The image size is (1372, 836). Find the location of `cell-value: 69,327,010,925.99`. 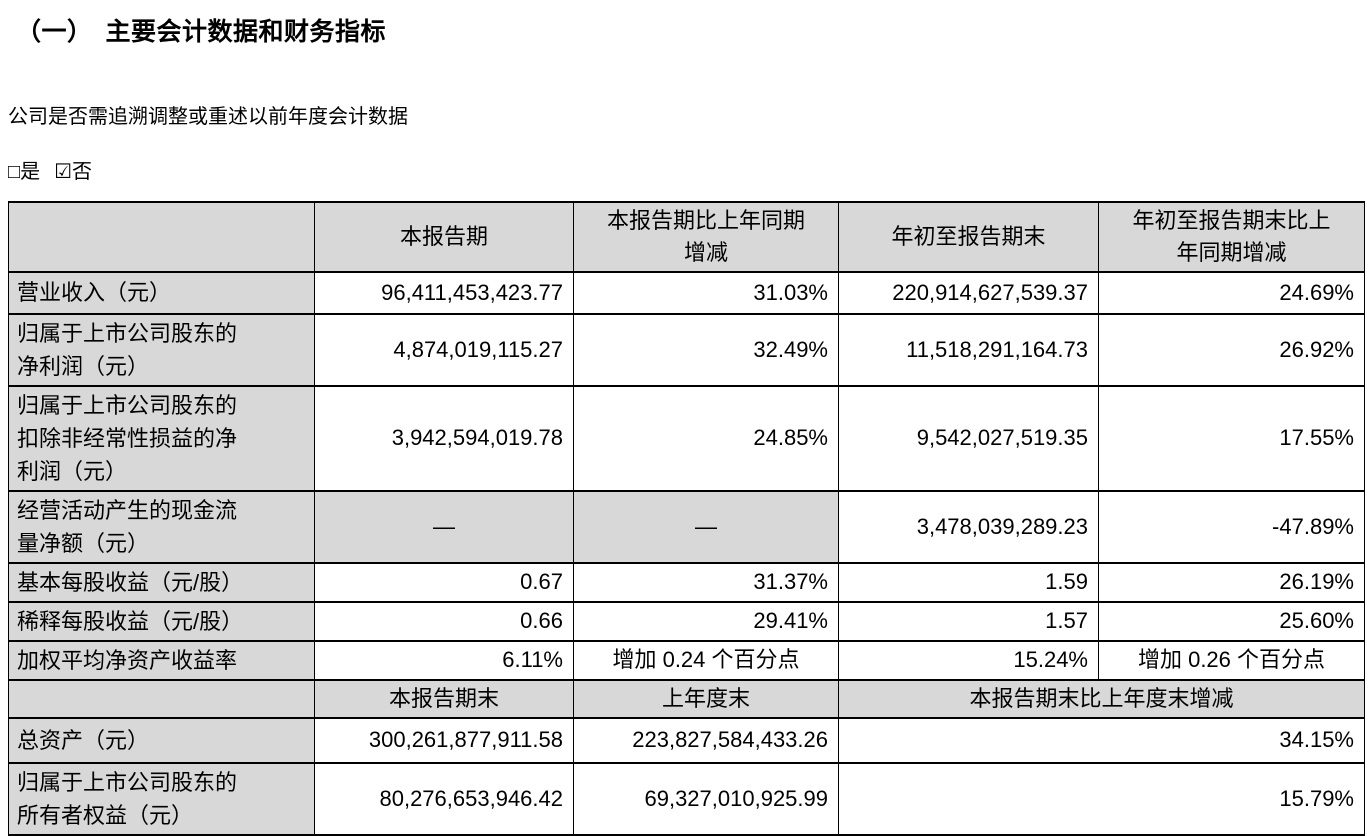

cell-value: 69,327,010,925.99 is located at coordinates (706, 798).